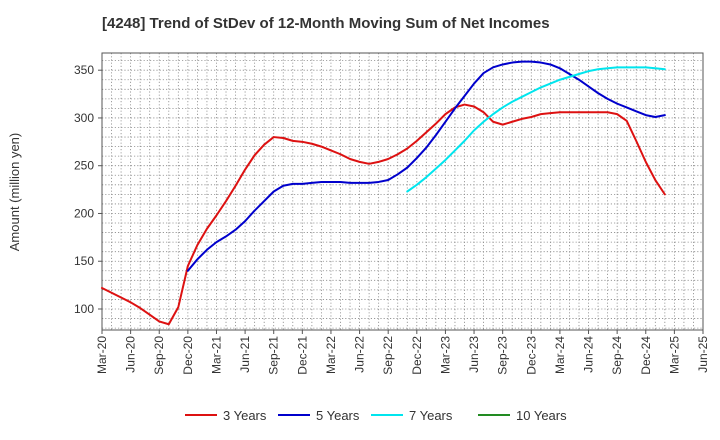 This screenshot has height=440, width=720. Describe the element at coordinates (216, 355) in the screenshot. I see `x-tick-label: Mar-21` at that location.